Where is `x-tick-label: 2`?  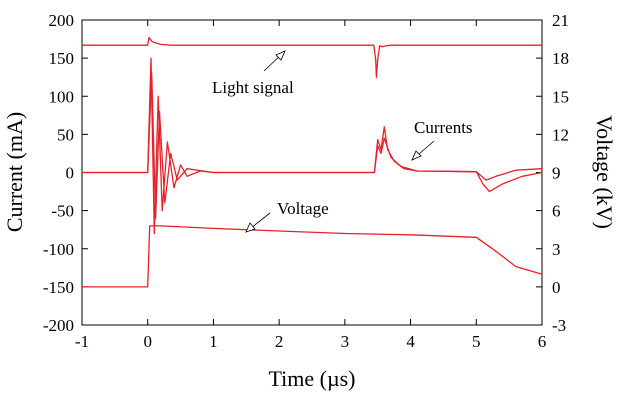
x-tick-label: 2 is located at coordinates (279, 341).